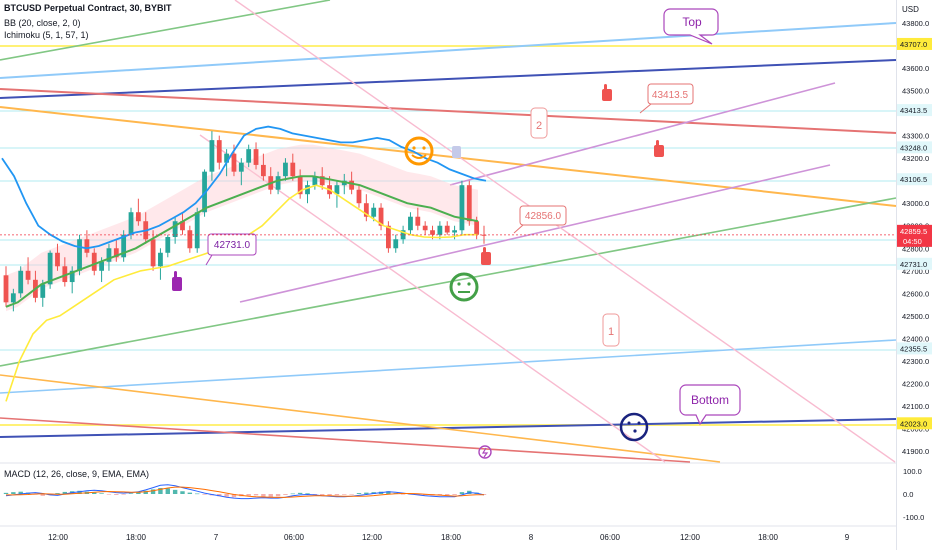 Image resolution: width=932 pixels, height=550 pixels. Describe the element at coordinates (915, 91) in the screenshot. I see `price-tick-label: 43500.0` at that location.